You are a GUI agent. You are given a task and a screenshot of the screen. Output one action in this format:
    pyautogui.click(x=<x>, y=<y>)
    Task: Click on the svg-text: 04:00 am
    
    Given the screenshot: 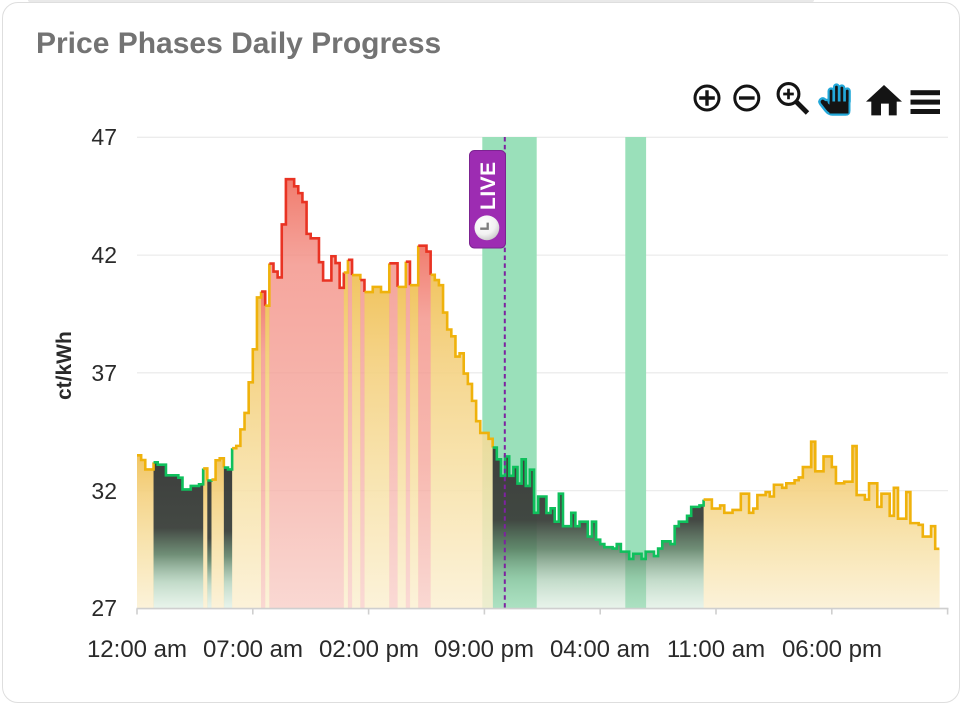 What is the action you would take?
    pyautogui.click(x=600, y=649)
    